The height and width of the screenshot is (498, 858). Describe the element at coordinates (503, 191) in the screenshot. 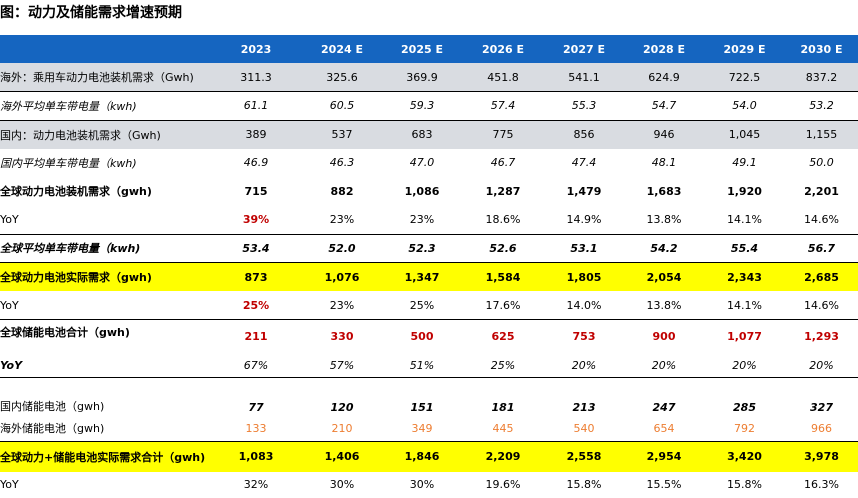

I see `table-cell: 1,287` at that location.